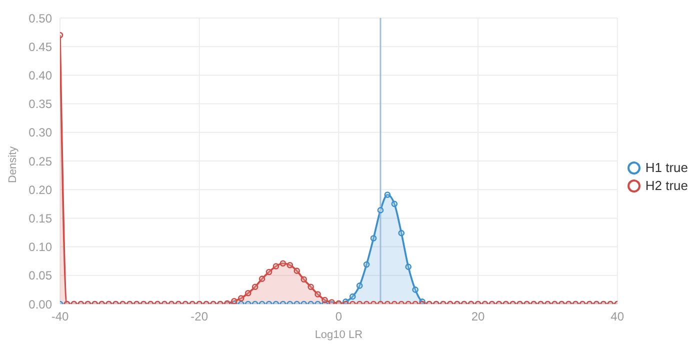  I want to click on y-tick-label: 0.20, so click(40, 189).